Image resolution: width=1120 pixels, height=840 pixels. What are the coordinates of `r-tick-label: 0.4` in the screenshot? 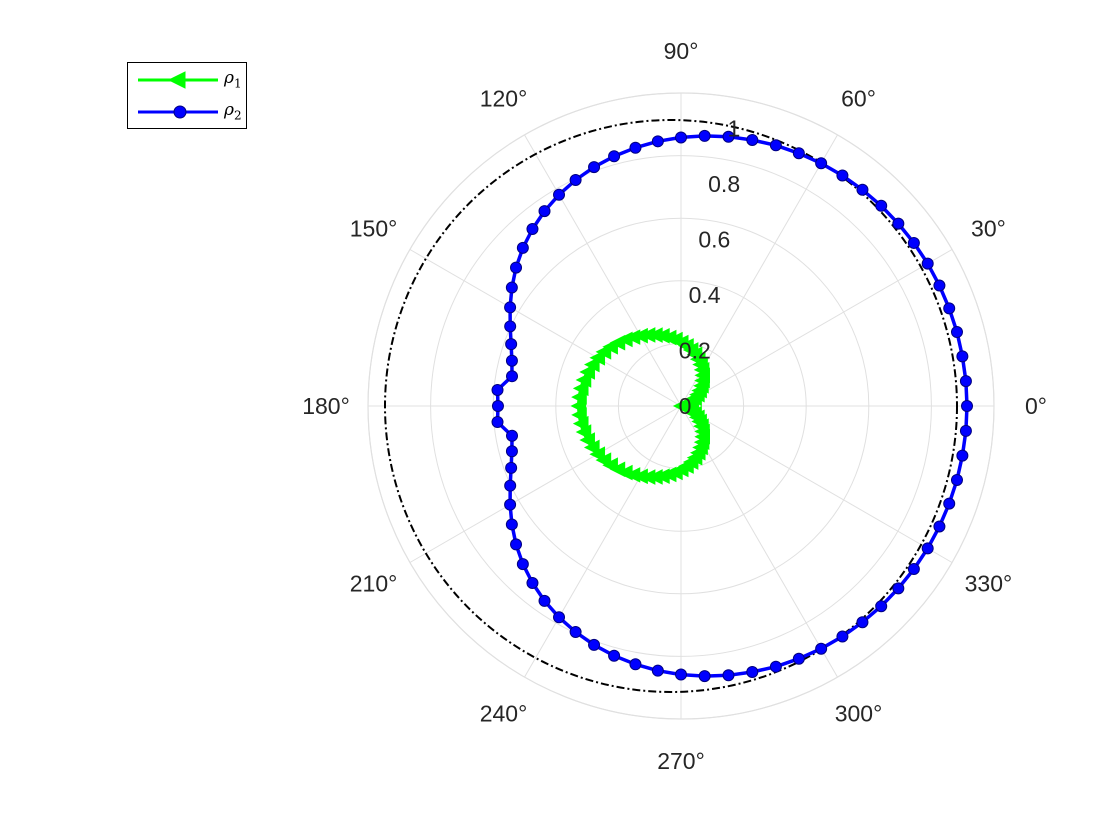 It's located at (705, 295).